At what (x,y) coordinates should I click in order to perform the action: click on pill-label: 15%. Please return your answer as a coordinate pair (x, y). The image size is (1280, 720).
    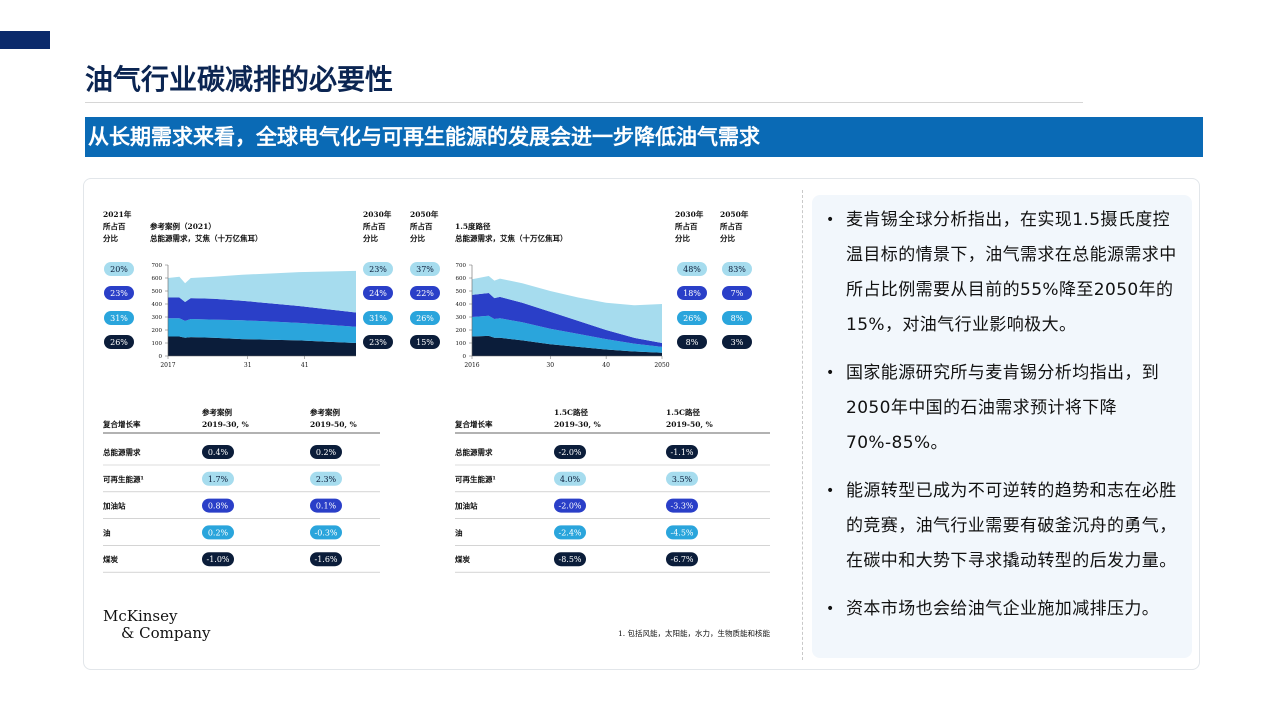
    Looking at the image, I should click on (425, 342).